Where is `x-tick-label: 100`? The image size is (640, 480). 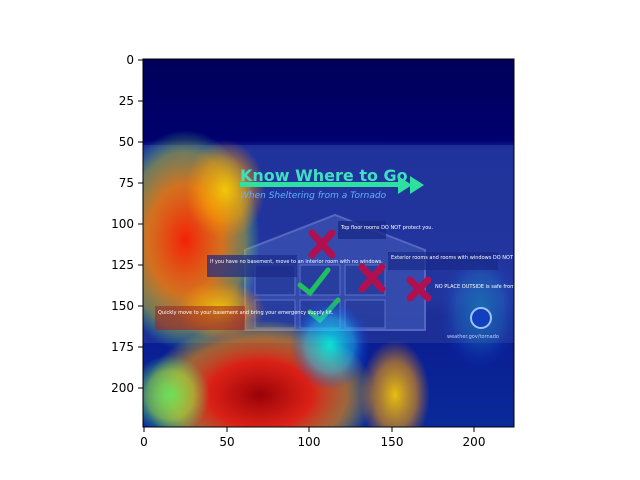
x-tick-label: 100 is located at coordinates (309, 442).